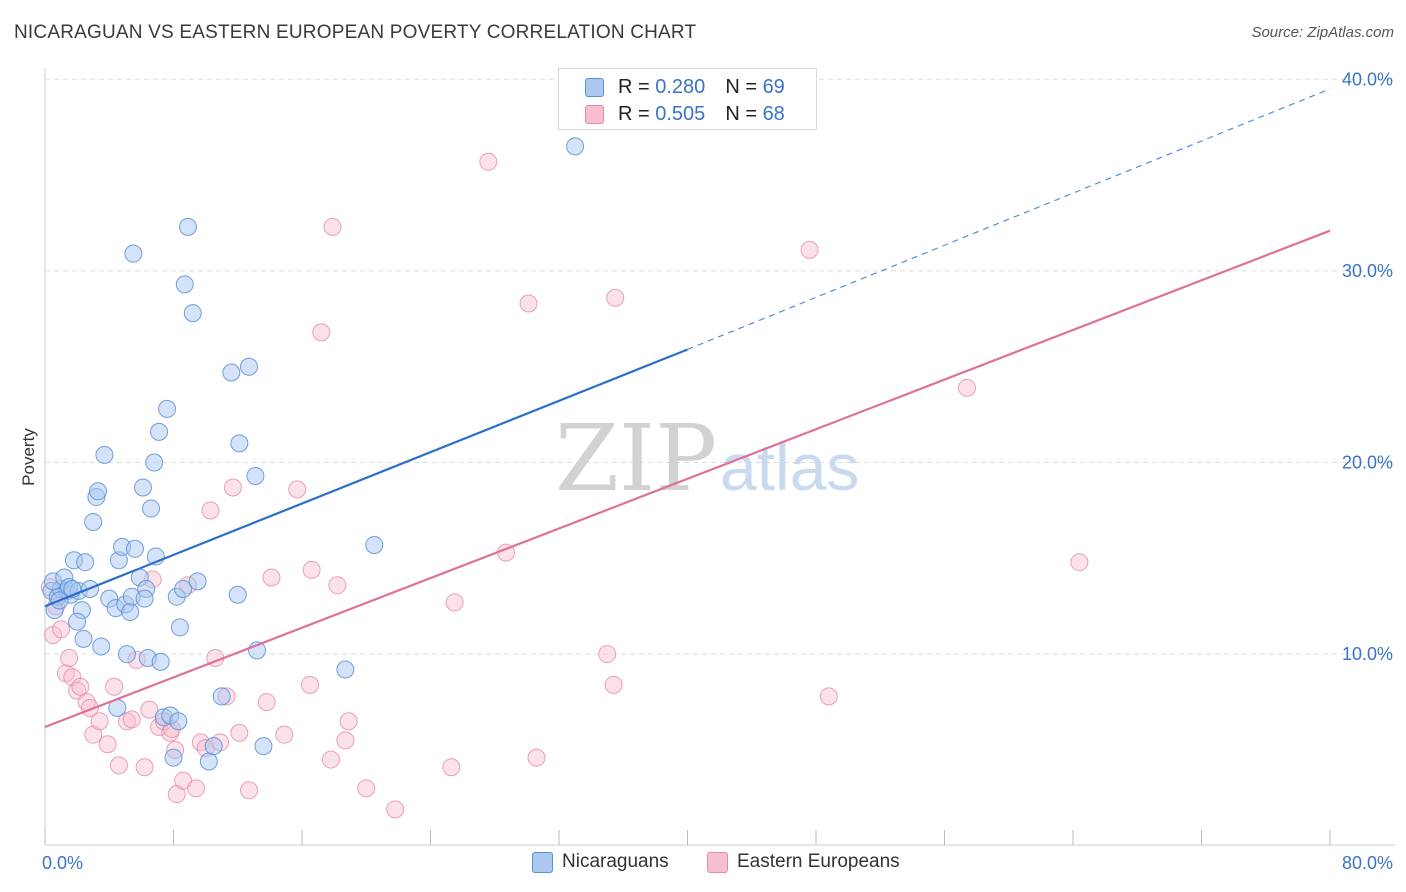 The width and height of the screenshot is (1406, 892). I want to click on x-tick-label: 80.0%, so click(1367, 863).